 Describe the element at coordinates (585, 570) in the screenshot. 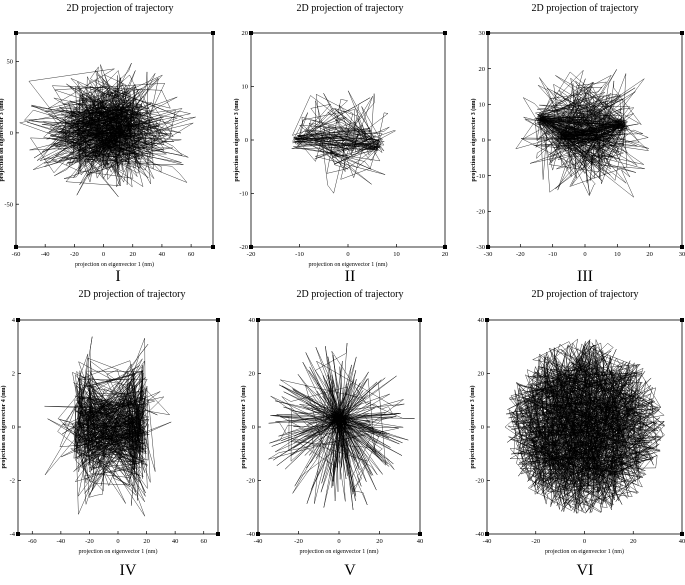

I see `panel-numeral: VI` at that location.